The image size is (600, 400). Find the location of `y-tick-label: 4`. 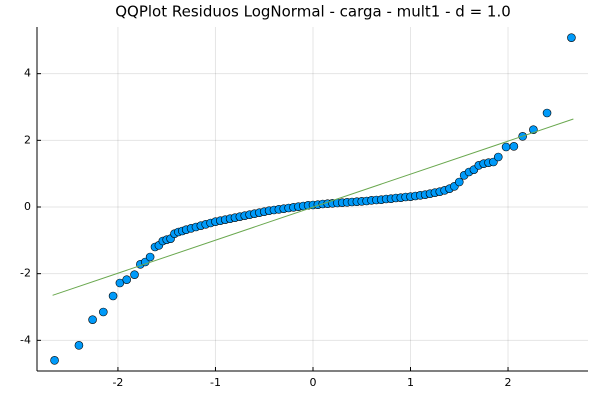

y-tick-label: 4 is located at coordinates (27, 73).